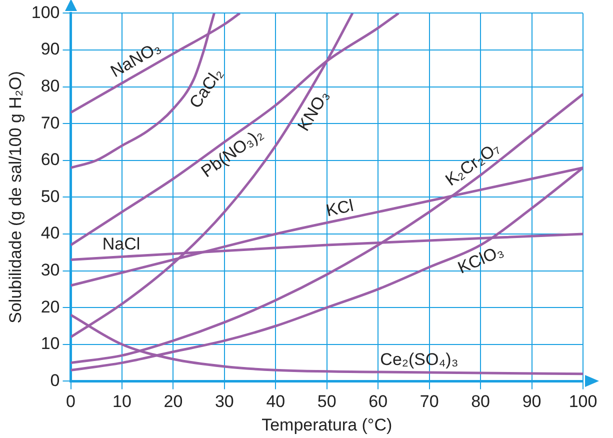 The height and width of the screenshot is (438, 613). What do you see at coordinates (50, 86) in the screenshot?
I see `y-tick-label: 80` at bounding box center [50, 86].